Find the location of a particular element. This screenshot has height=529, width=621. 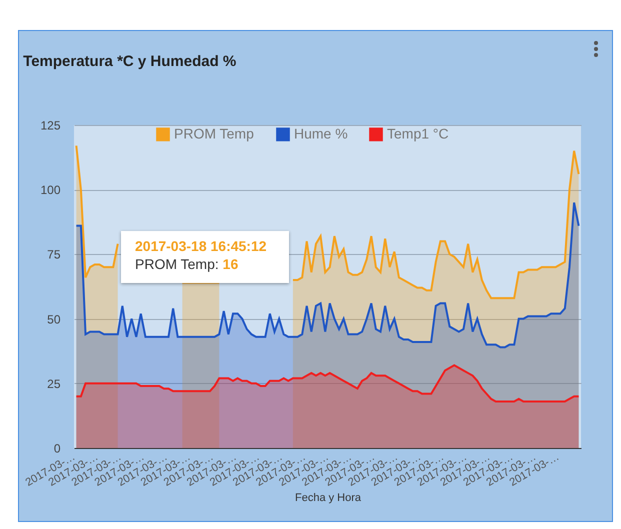

y-tick-label: 125 is located at coordinates (50, 125).